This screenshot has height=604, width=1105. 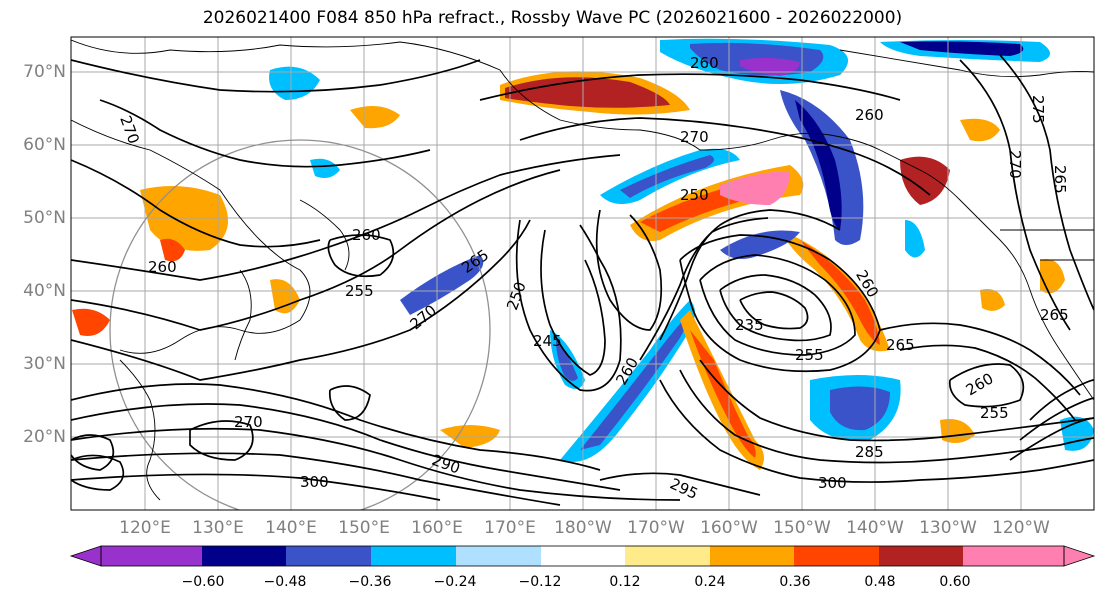 What do you see at coordinates (1079, 556) in the screenshot?
I see `colorbar-high-extend` at bounding box center [1079, 556].